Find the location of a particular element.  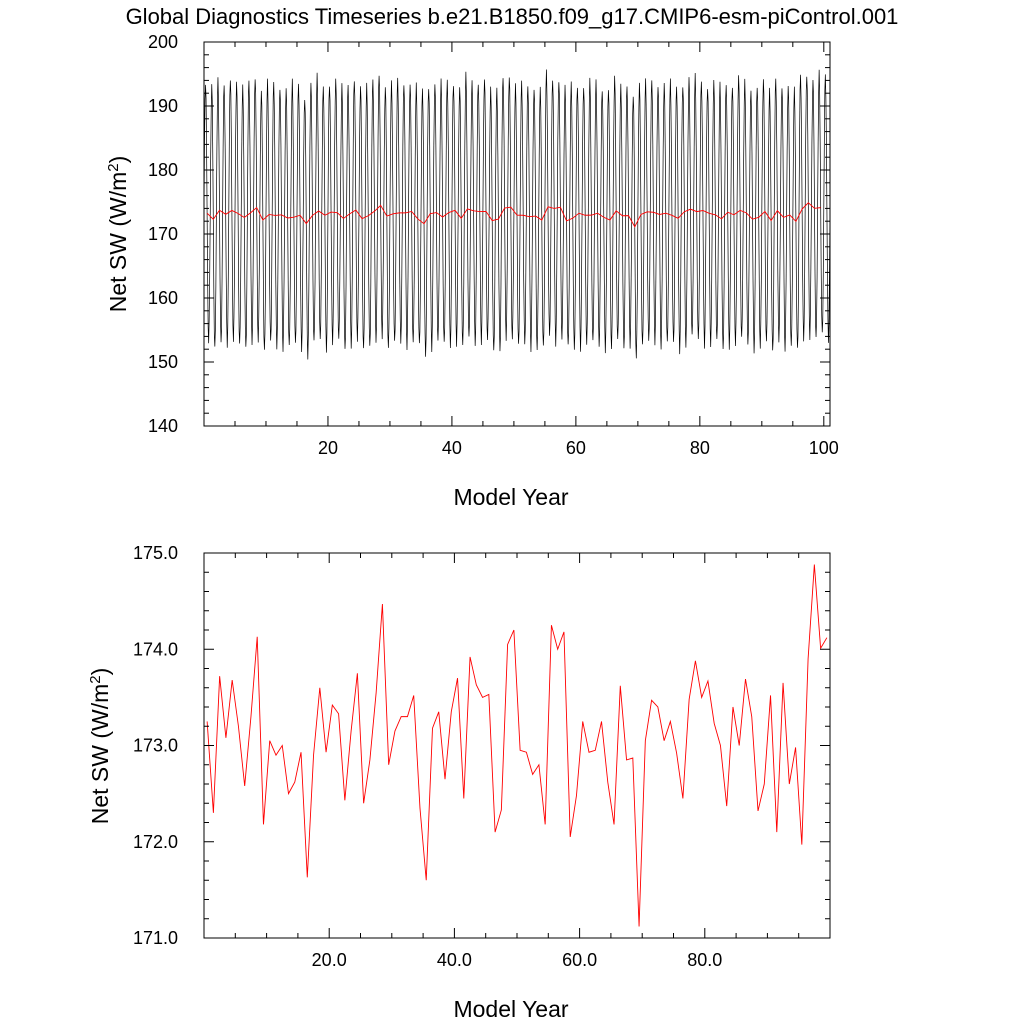

x-tick-label: 100 is located at coordinates (824, 448).